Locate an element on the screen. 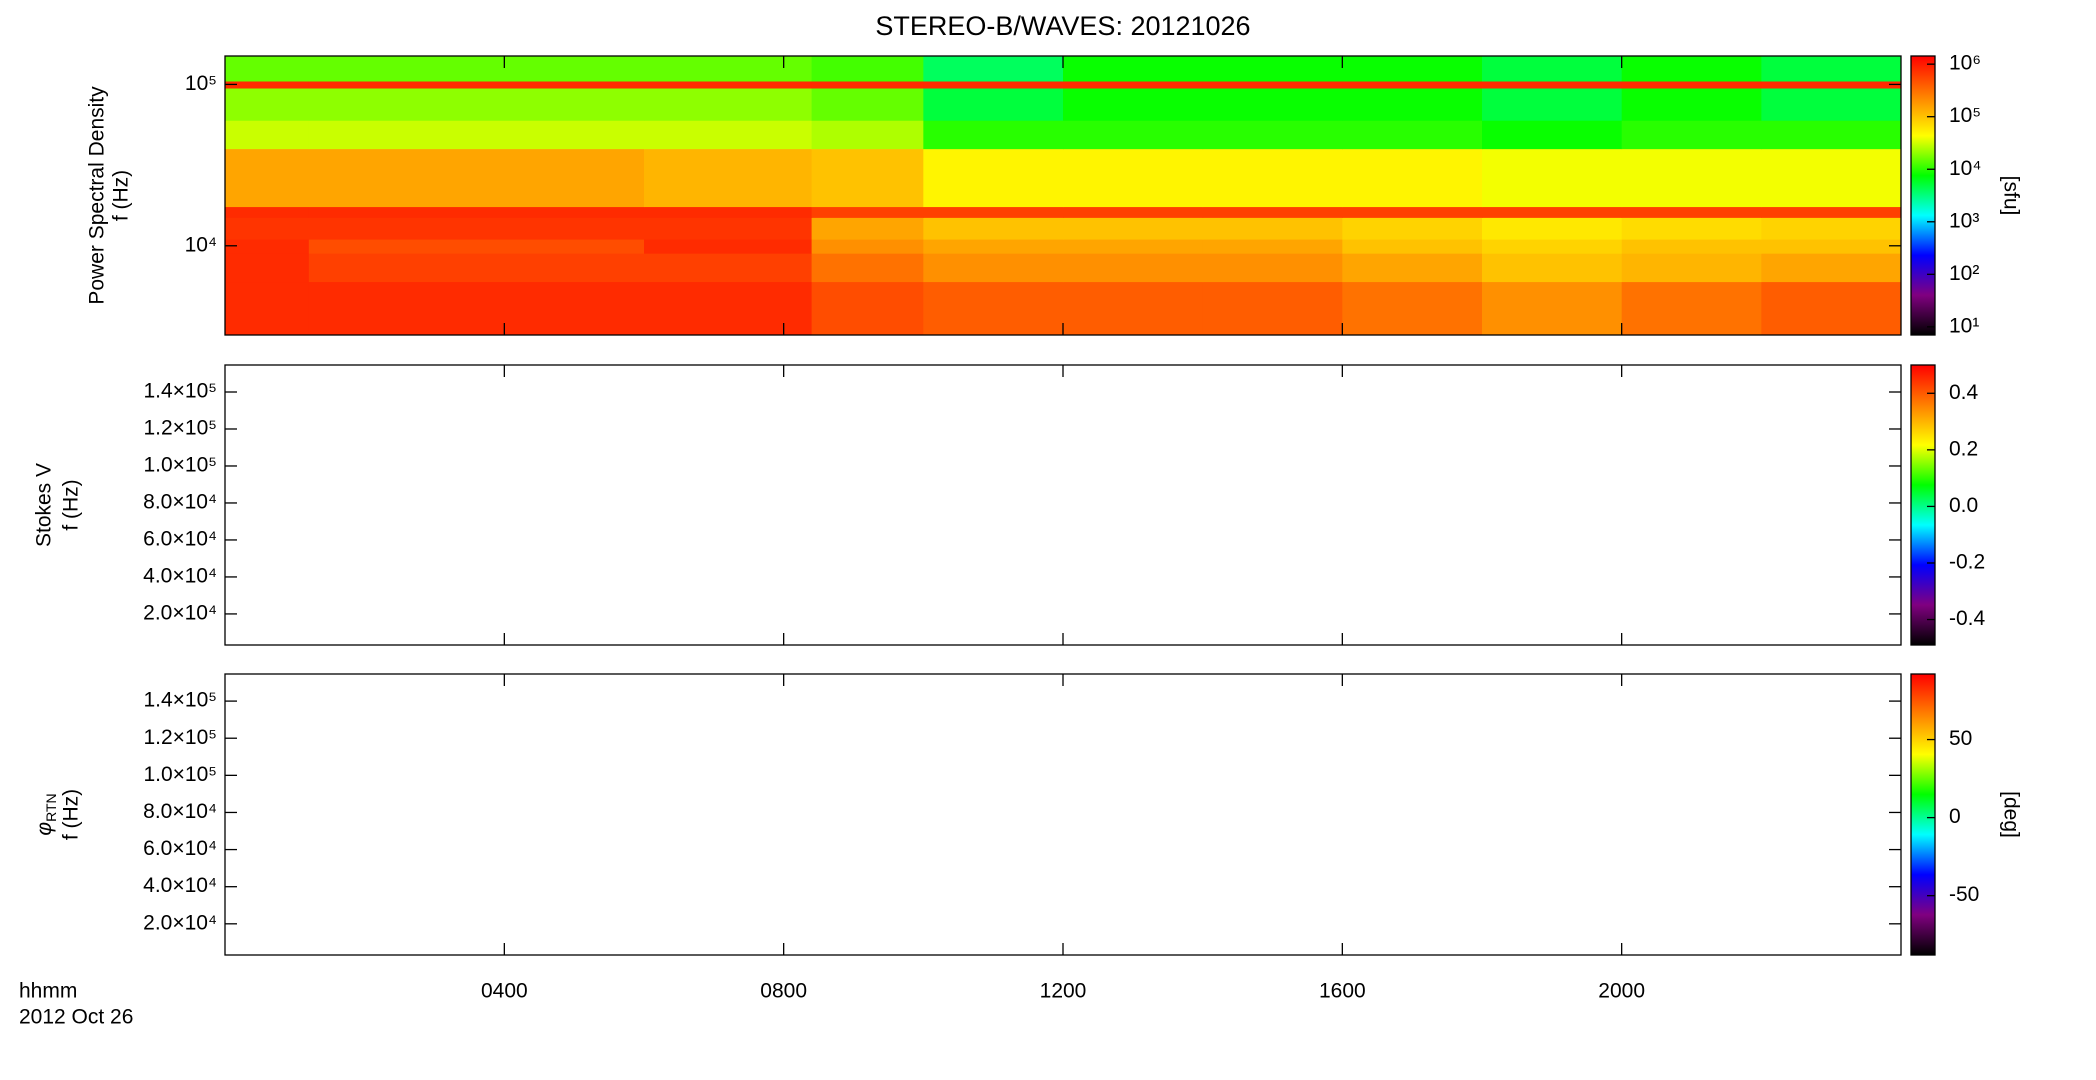  y-label: φRTN is located at coordinates (46, 814).